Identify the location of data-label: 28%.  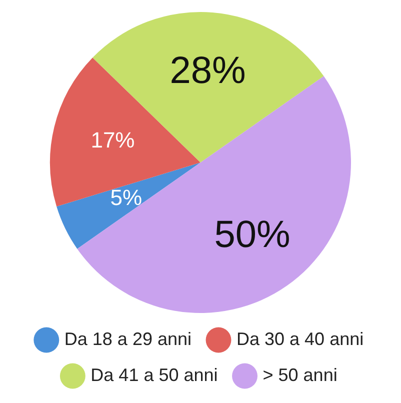
(208, 71).